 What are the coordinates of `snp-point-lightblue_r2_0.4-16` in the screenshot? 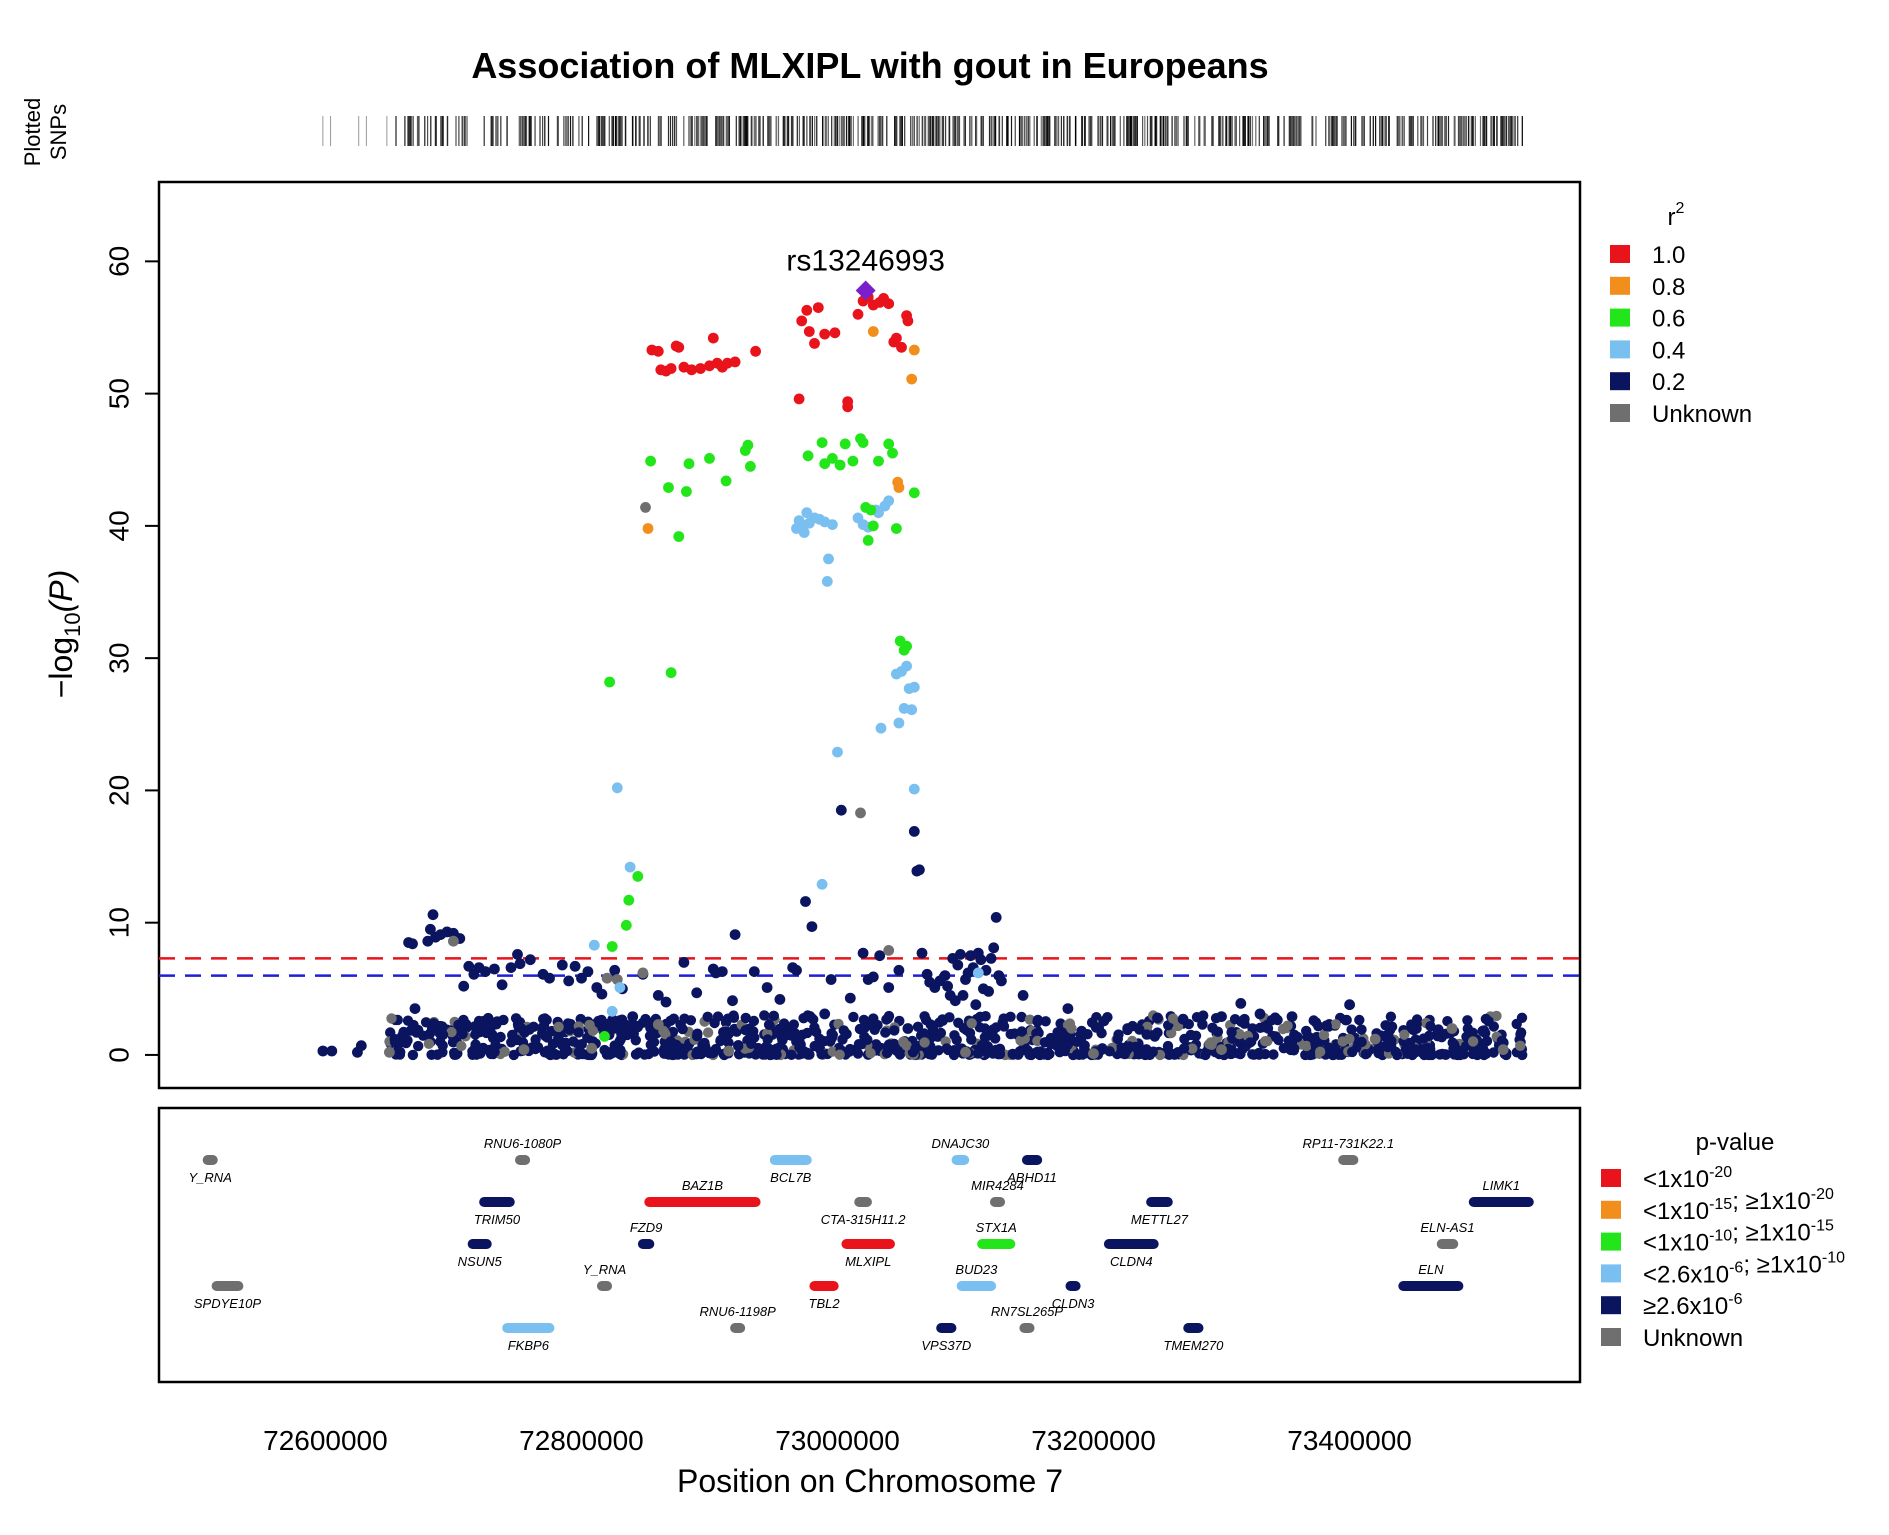 It's located at (828, 559).